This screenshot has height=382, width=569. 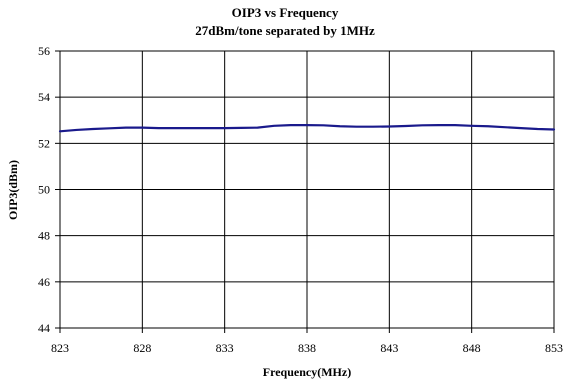 What do you see at coordinates (142, 348) in the screenshot?
I see `x-tick-label: 828` at bounding box center [142, 348].